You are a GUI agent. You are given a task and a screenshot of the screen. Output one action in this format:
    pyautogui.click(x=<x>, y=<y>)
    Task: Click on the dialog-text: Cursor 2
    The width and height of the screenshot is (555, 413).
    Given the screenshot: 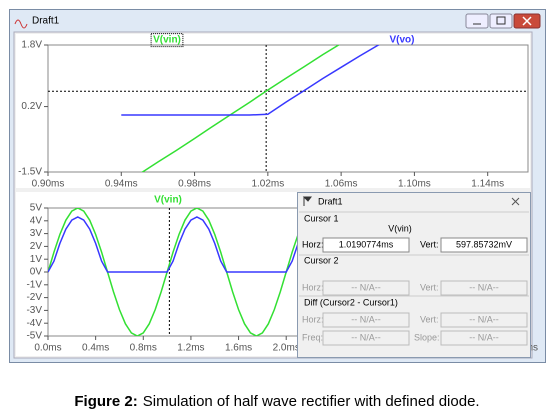 What is the action you would take?
    pyautogui.click(x=321, y=260)
    